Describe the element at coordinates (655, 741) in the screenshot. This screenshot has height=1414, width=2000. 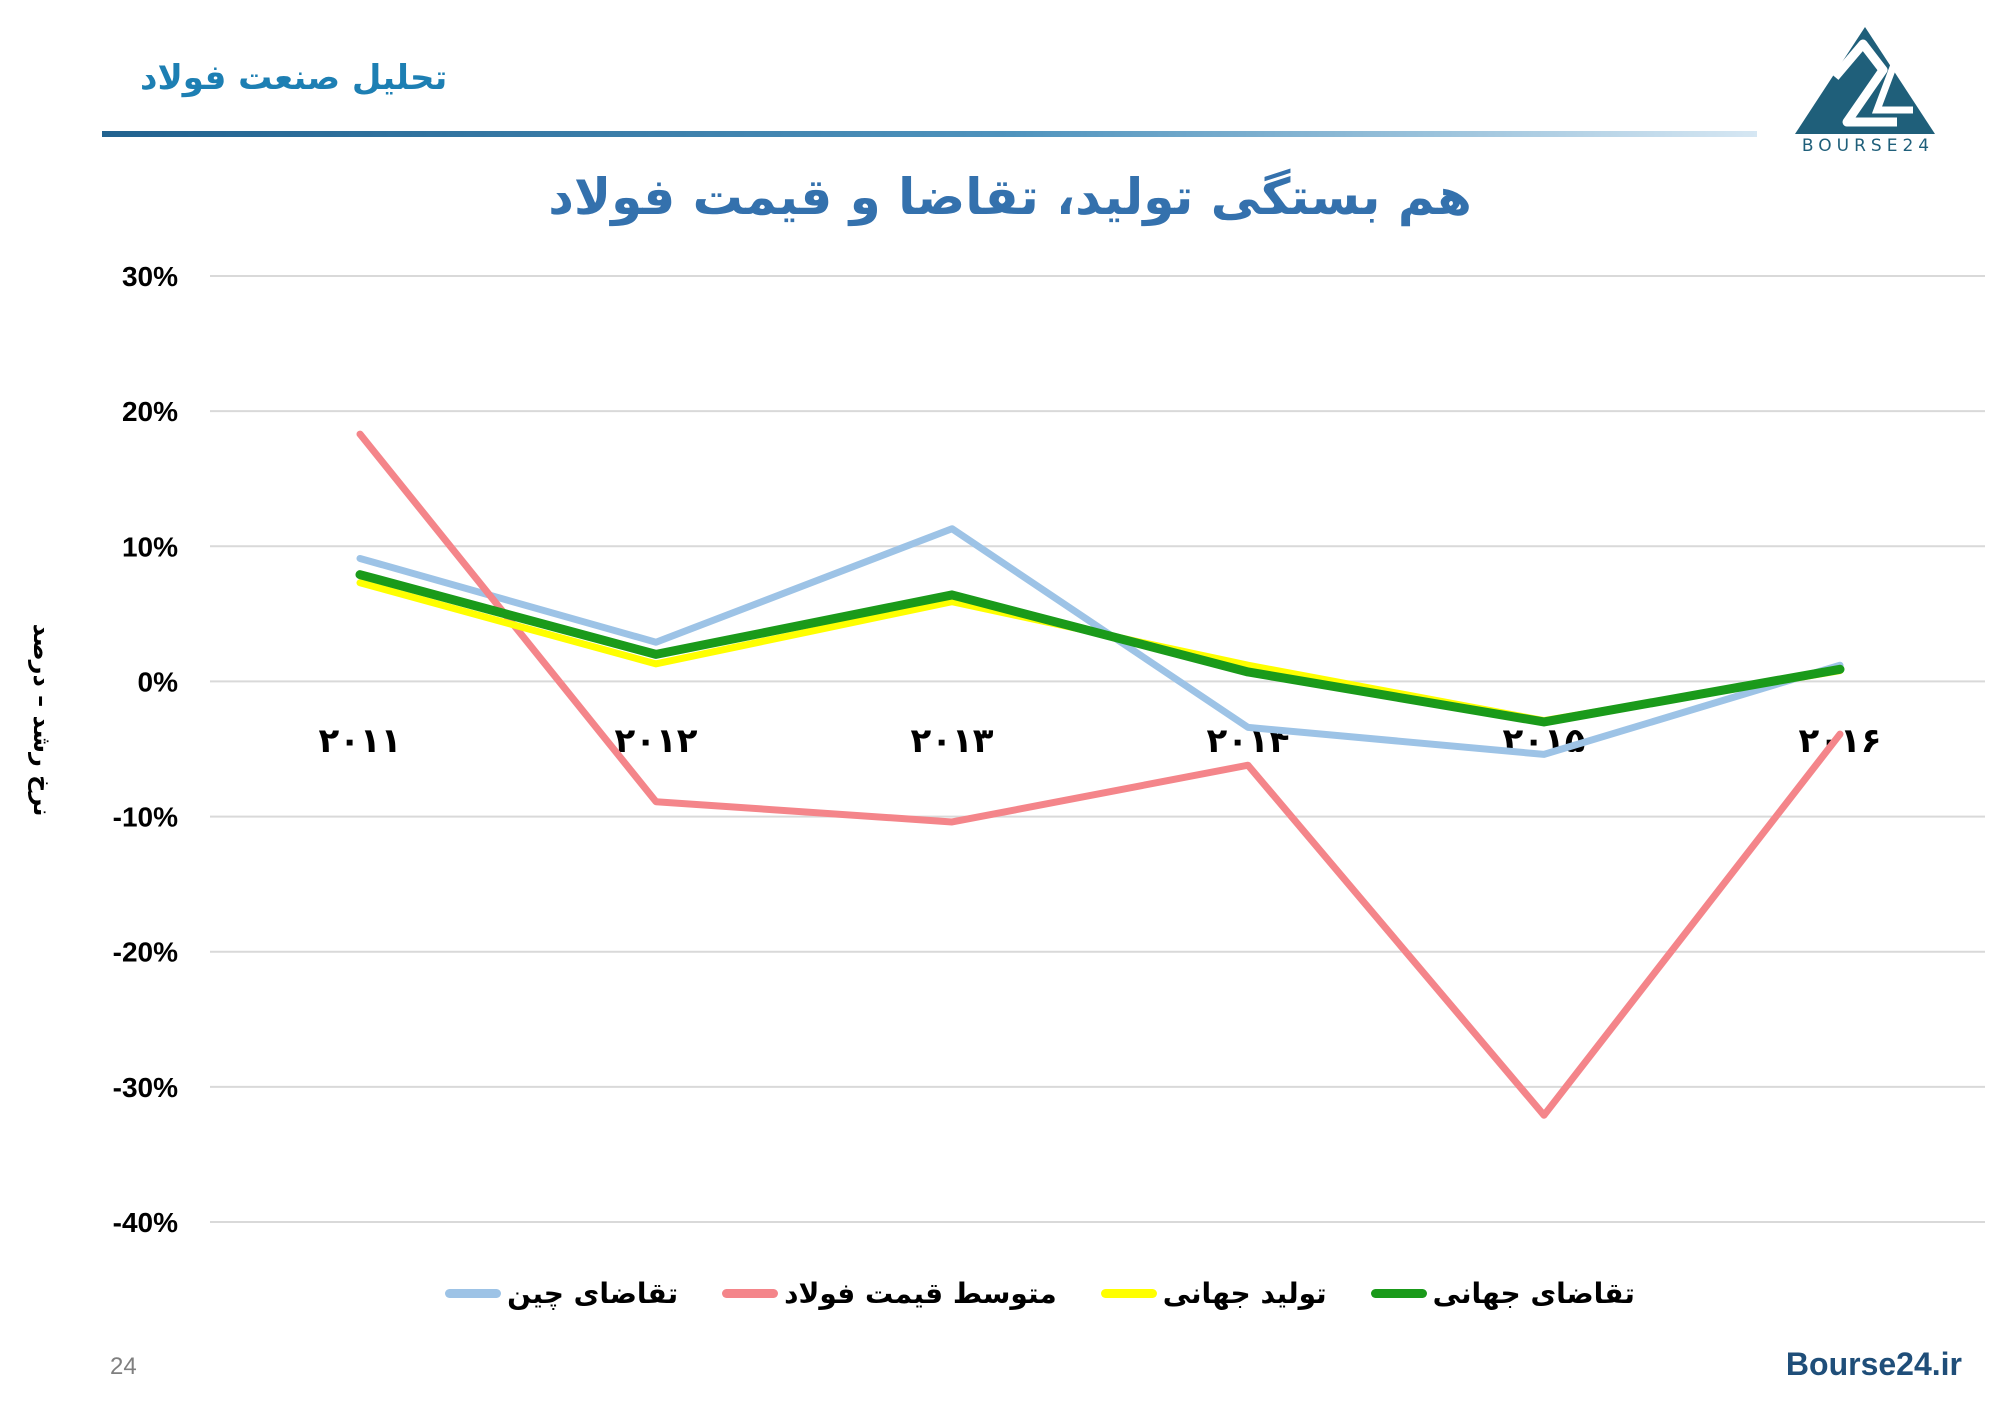
I see `x-tick-label: ۲۰۱۲` at that location.